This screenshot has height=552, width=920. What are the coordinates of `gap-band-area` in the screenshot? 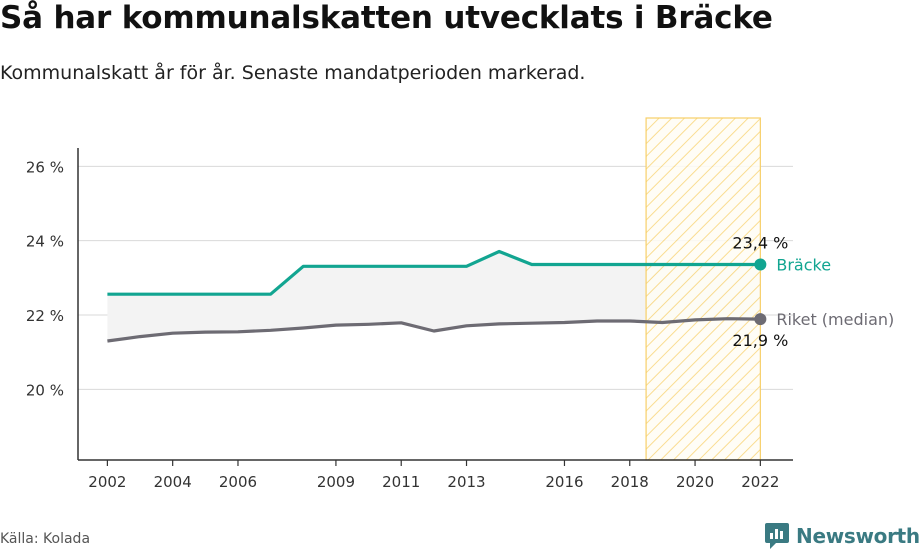 It's located at (434, 296).